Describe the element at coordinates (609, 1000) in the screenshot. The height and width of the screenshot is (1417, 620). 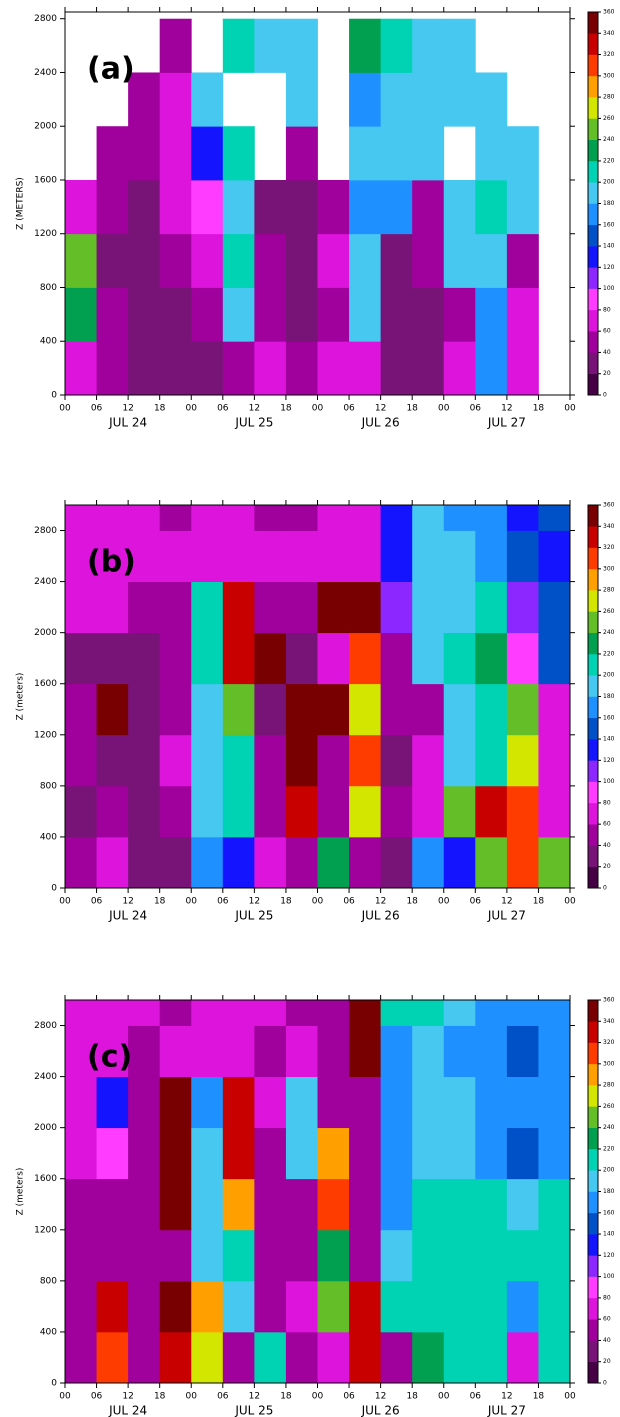
I see `colorbar-tick-label: 360` at that location.